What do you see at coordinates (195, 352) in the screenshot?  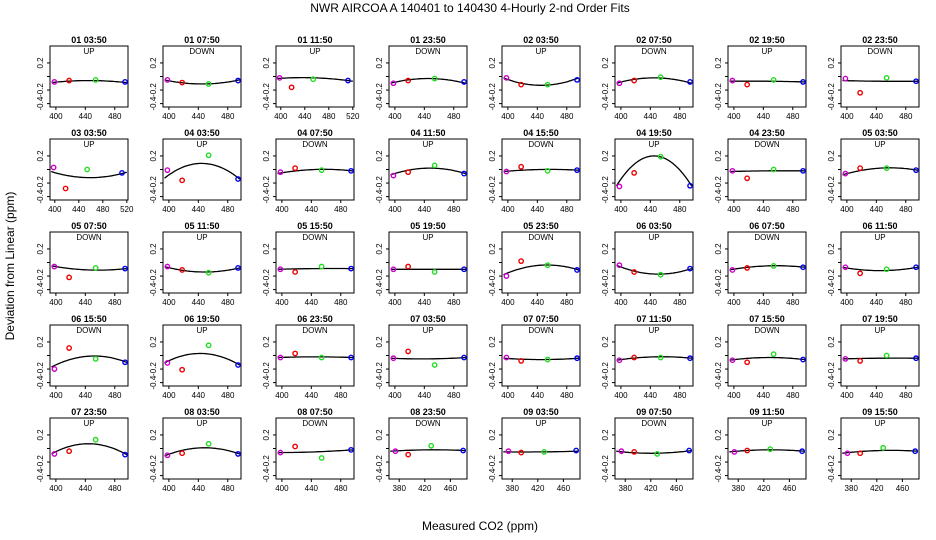 I see `panel: 06 19:50 UP -0.4-0.2 0.2` at bounding box center [195, 352].